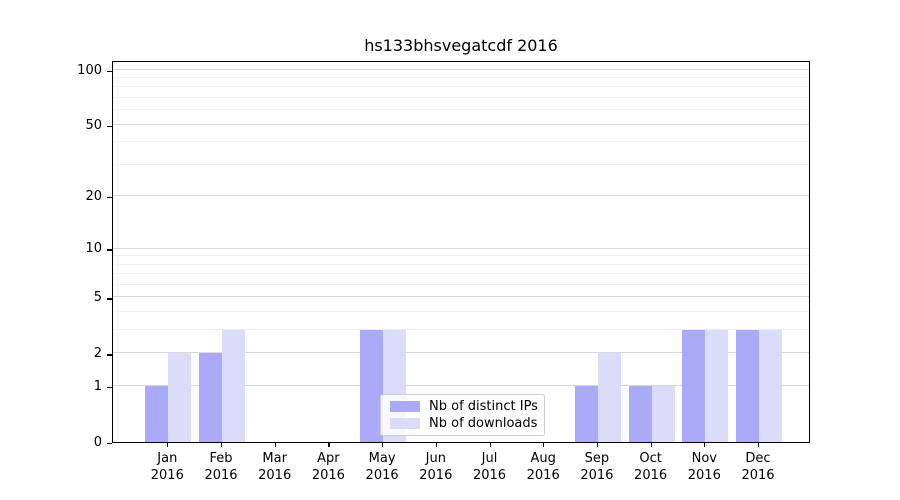  What do you see at coordinates (483, 406) in the screenshot?
I see `legend-label-distinct-ips: Nb of distinct IPs` at bounding box center [483, 406].